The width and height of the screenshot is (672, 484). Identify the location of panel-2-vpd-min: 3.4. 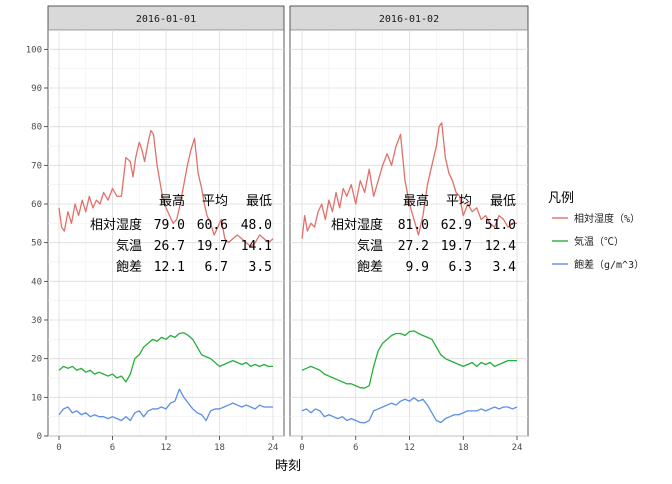
(505, 267).